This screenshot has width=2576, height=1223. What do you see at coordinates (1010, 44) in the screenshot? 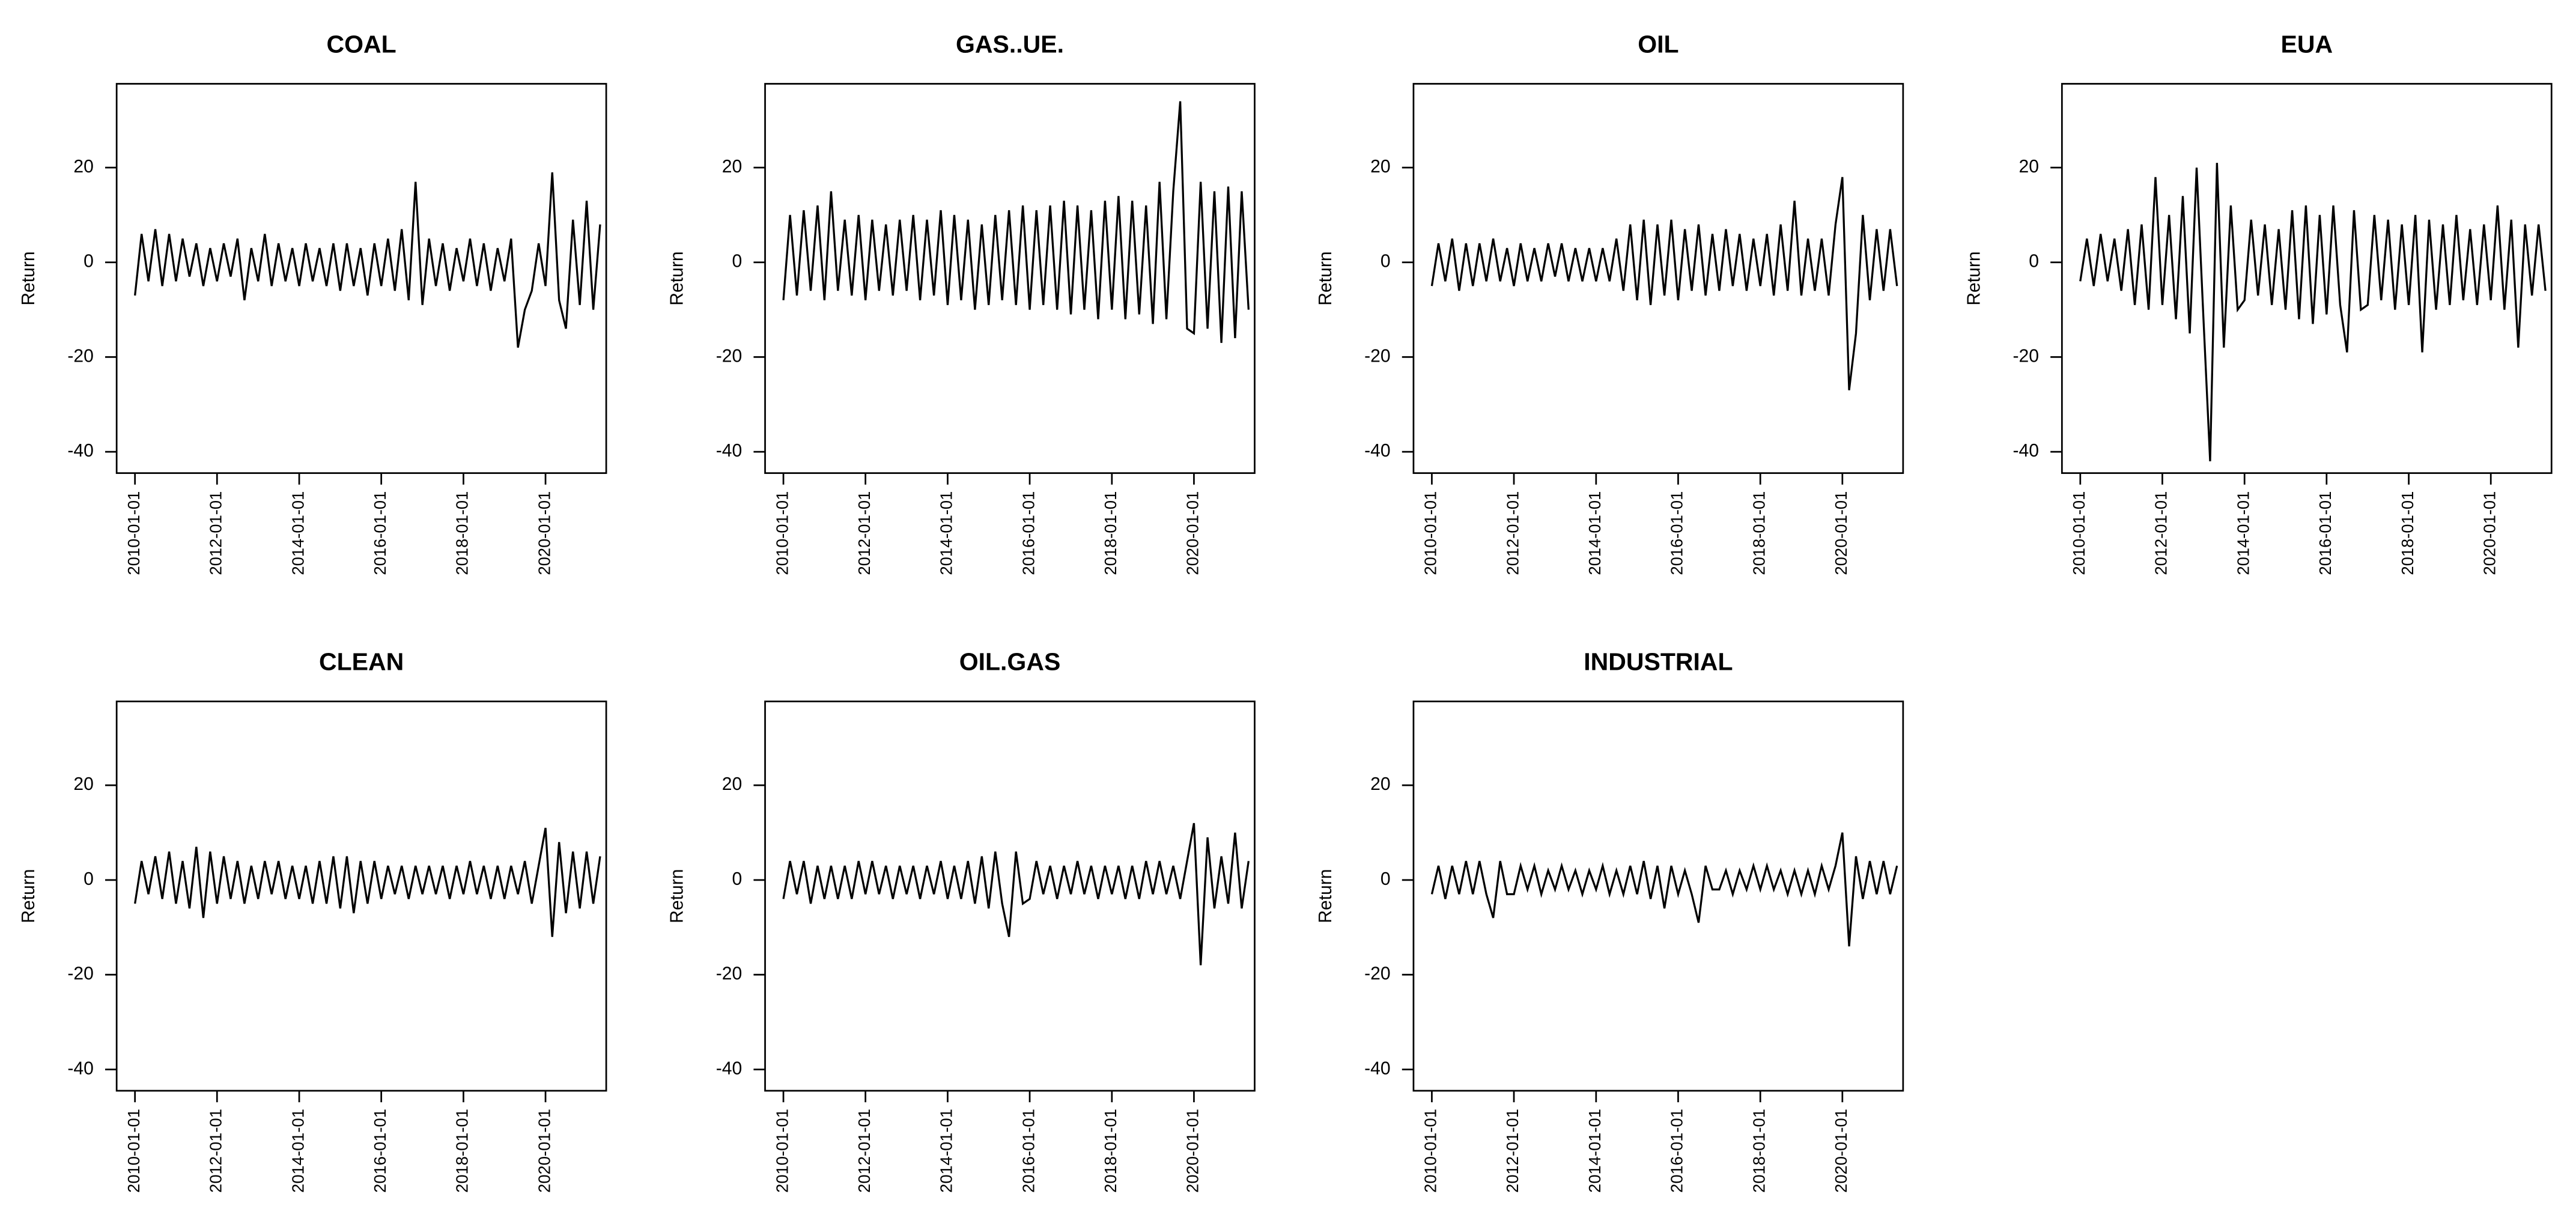
I see `panel-title: GAS..UE.` at bounding box center [1010, 44].